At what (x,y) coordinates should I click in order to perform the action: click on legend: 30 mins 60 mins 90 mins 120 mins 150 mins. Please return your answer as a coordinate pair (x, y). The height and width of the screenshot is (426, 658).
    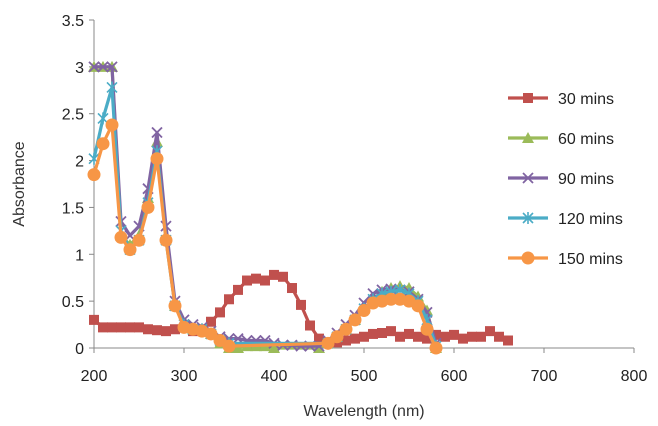
    Looking at the image, I should click on (565, 179).